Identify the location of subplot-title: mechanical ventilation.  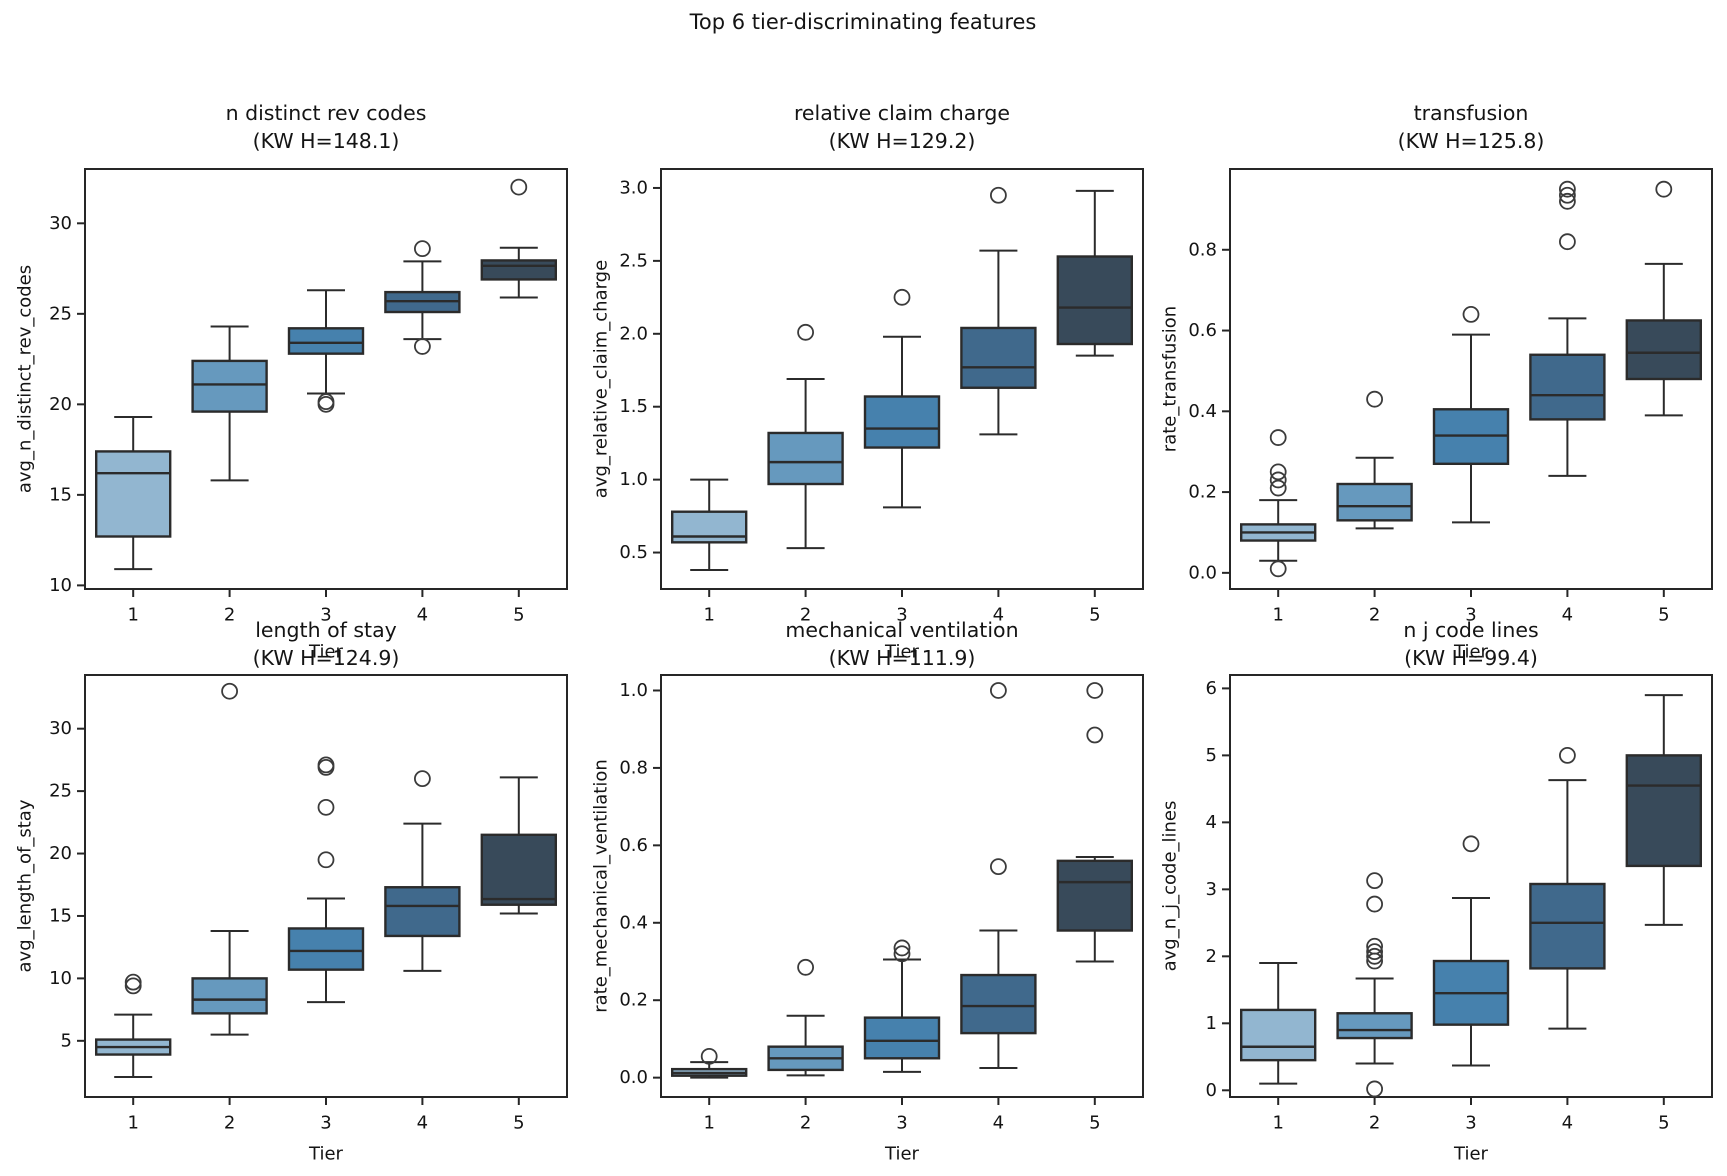
(901, 630).